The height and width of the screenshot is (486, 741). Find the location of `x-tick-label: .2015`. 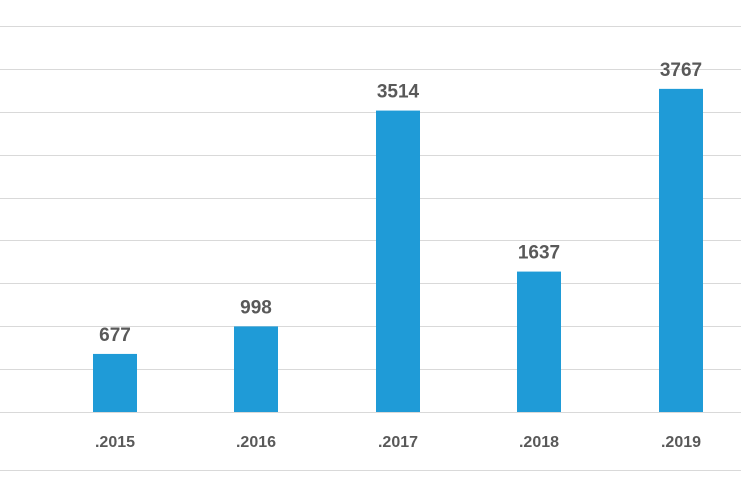

x-tick-label: .2015 is located at coordinates (115, 442).